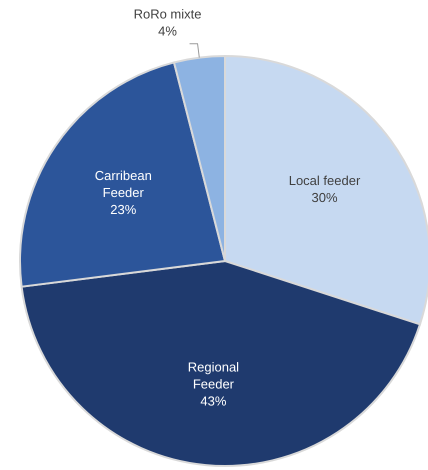 This screenshot has height=470, width=428. What do you see at coordinates (123, 209) in the screenshot?
I see `data-label: 23%` at bounding box center [123, 209].